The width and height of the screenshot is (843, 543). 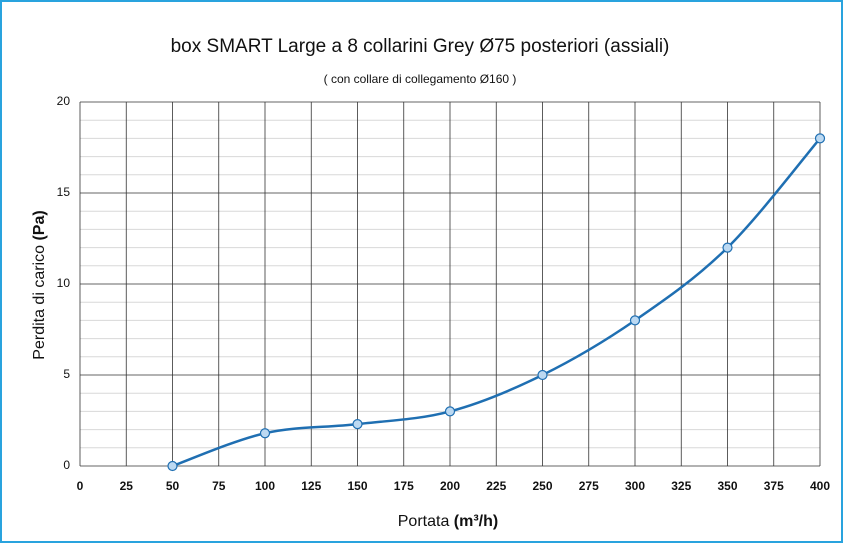 What do you see at coordinates (727, 486) in the screenshot?
I see `x-tick-label: 350` at bounding box center [727, 486].